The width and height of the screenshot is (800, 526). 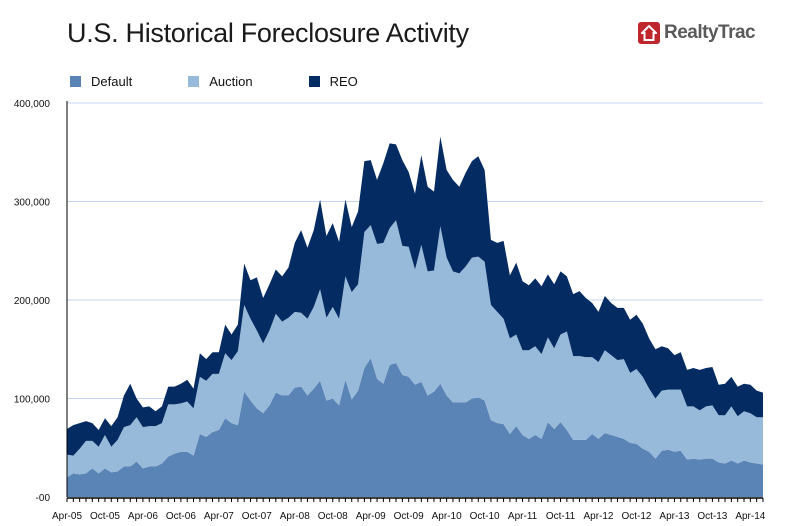 What do you see at coordinates (371, 516) in the screenshot?
I see `x-tick-label: Apr-09` at bounding box center [371, 516].